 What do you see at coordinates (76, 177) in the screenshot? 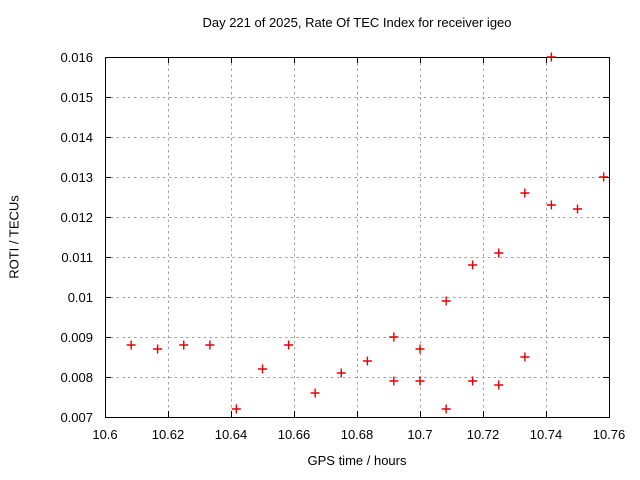
I see `y-tick-label: 0.013` at bounding box center [76, 177].